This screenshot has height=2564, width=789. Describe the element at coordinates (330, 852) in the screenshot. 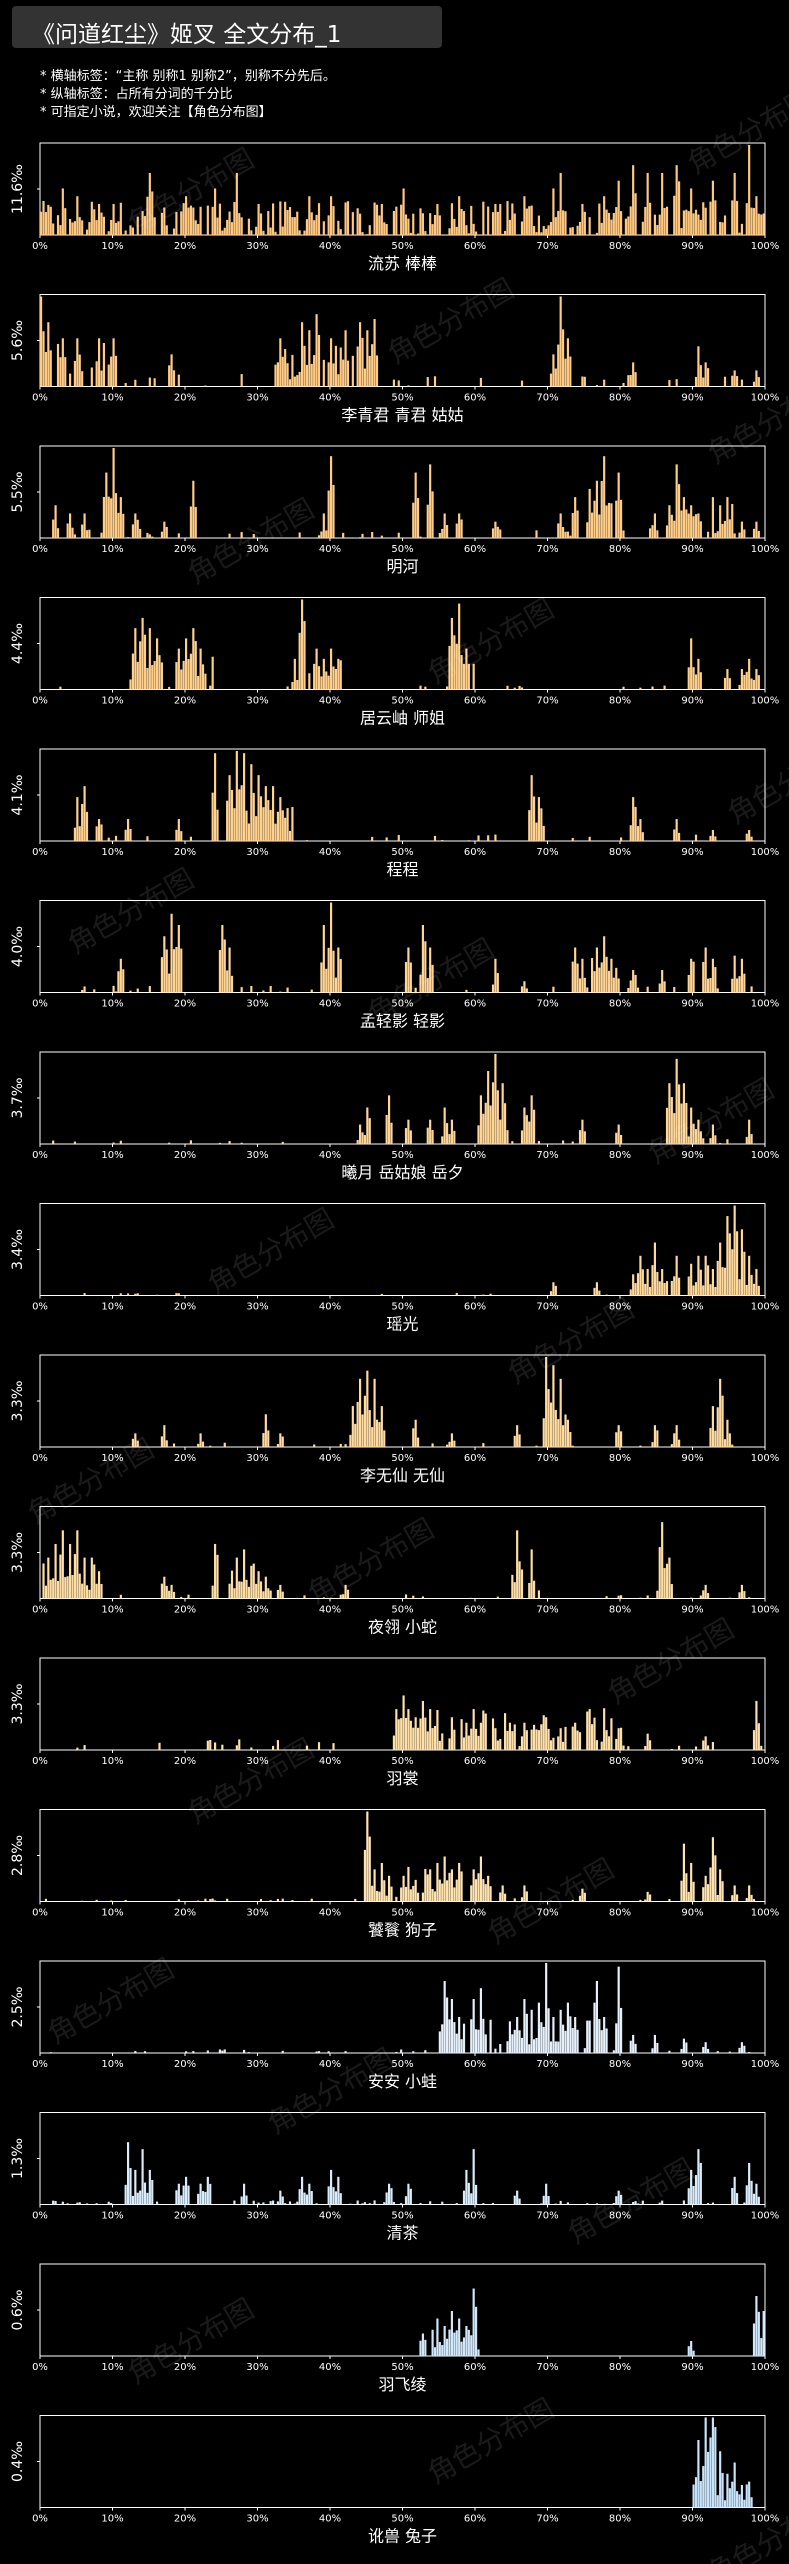

I see `x-tick-label: 40%` at that location.